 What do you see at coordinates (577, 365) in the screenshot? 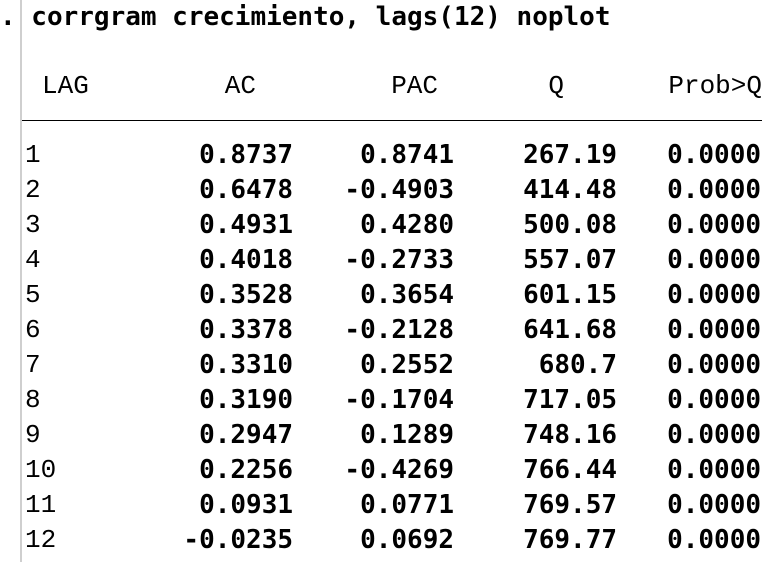
I see `q-cell: 680.7` at bounding box center [577, 365].